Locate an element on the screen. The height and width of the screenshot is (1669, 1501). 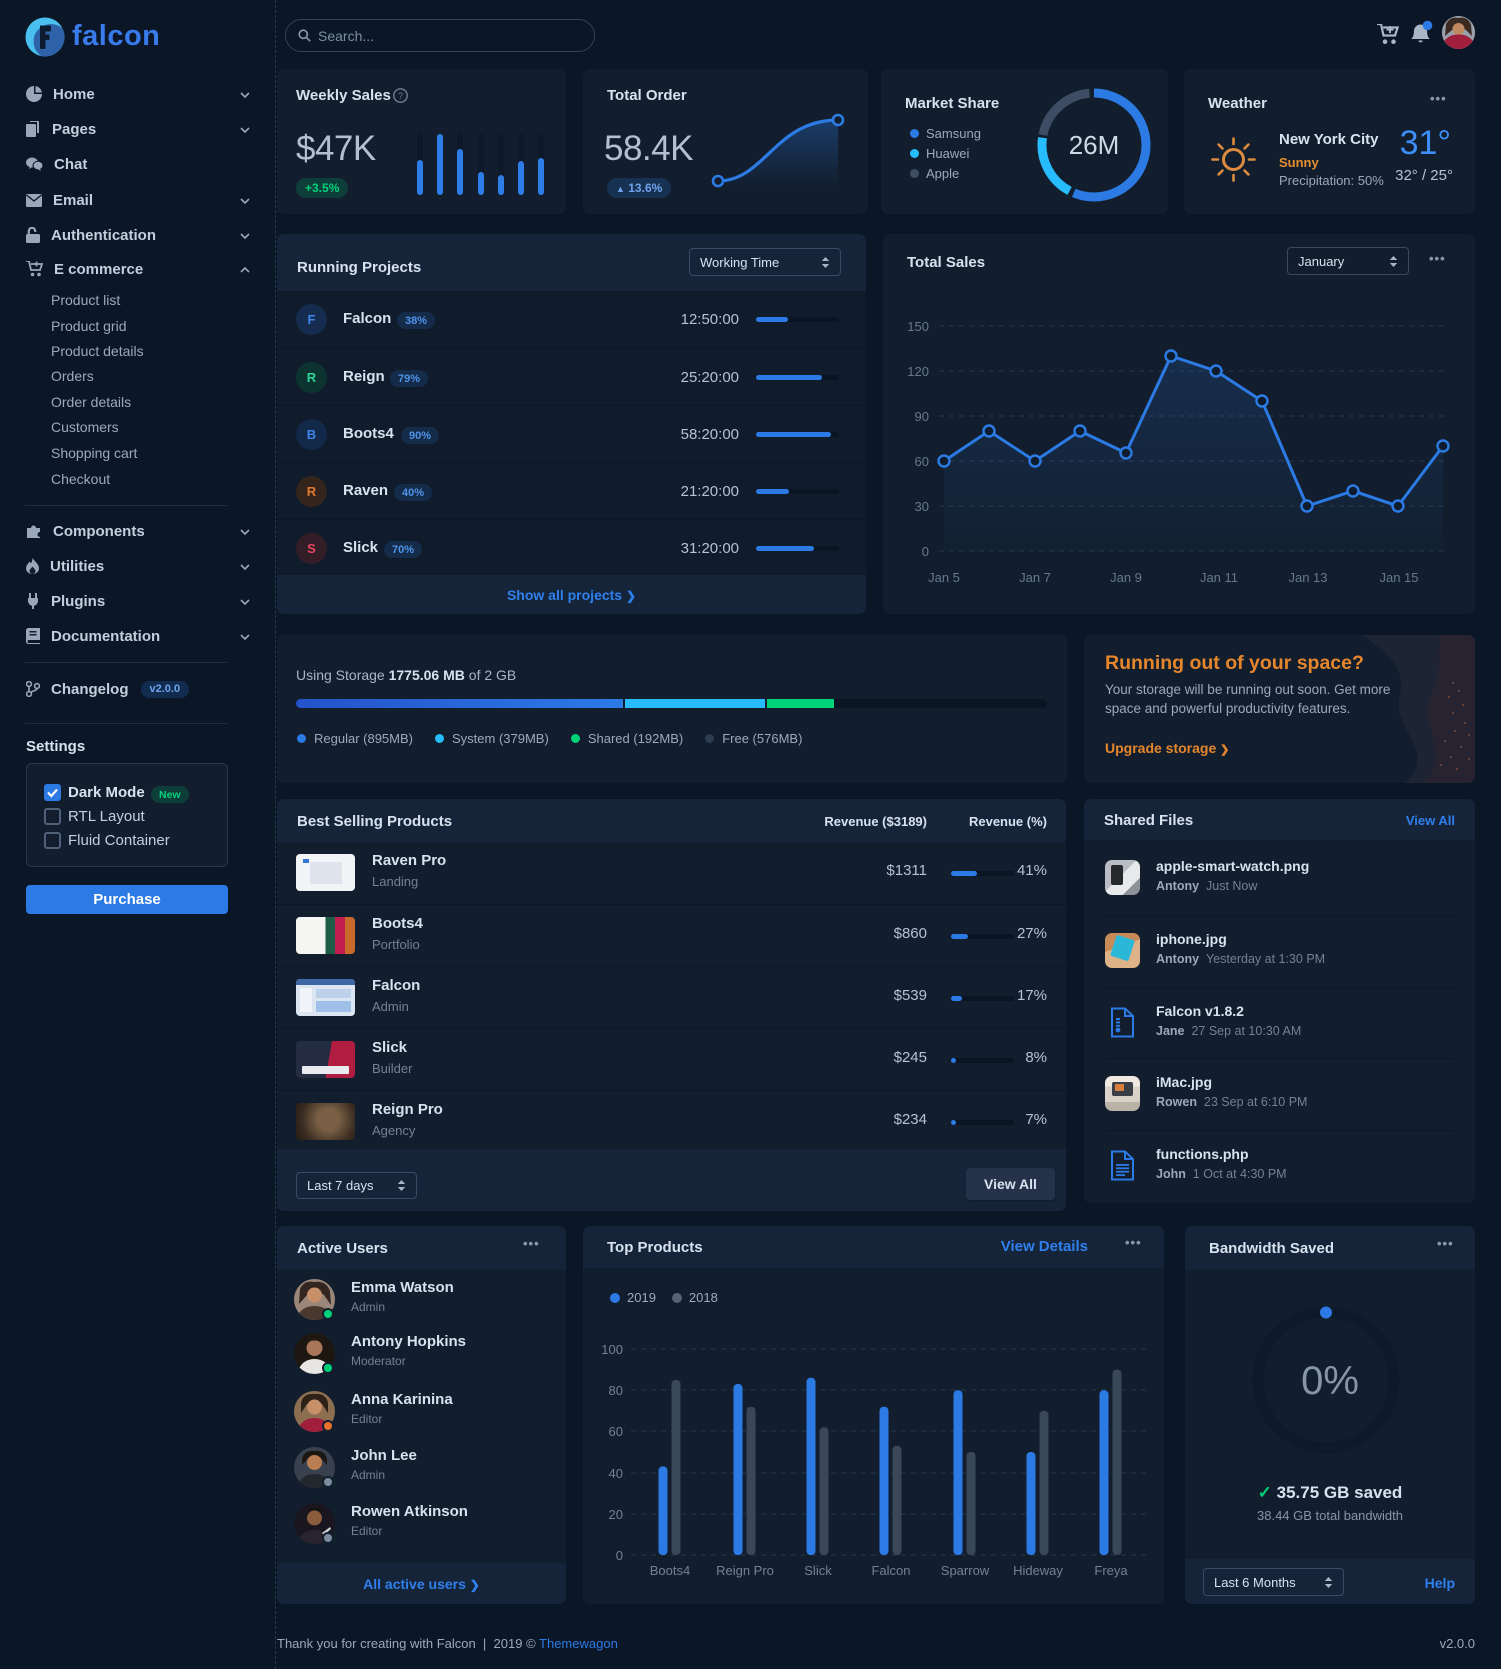
svg-text: Jan 9 is located at coordinates (1126, 577).